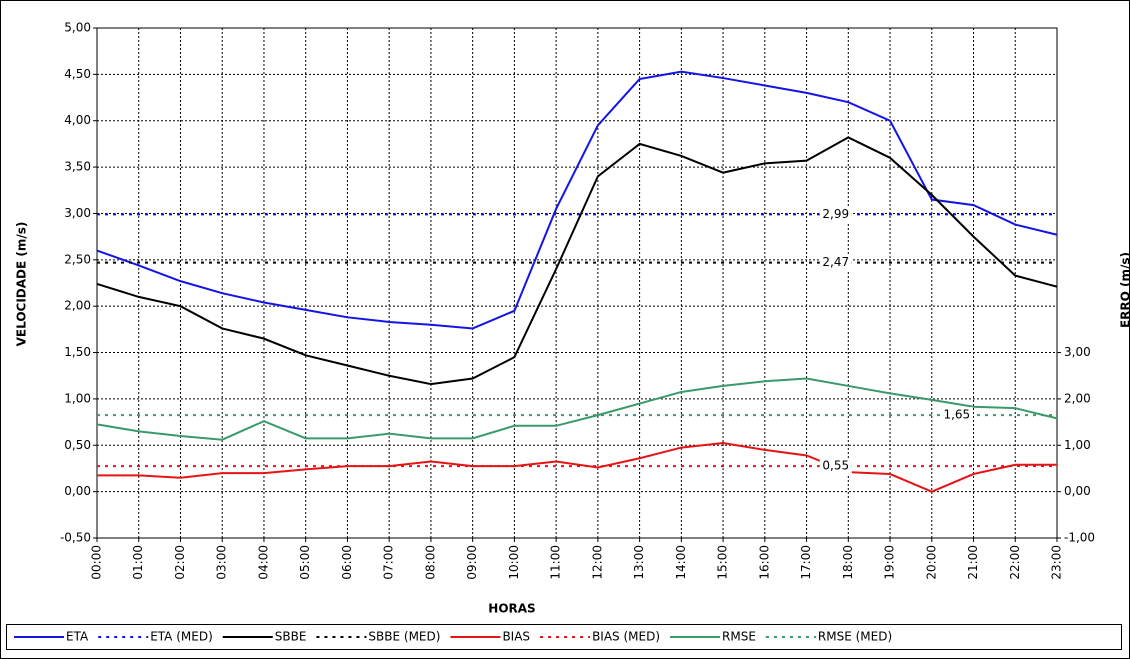 Image resolution: width=1130 pixels, height=659 pixels. What do you see at coordinates (472, 562) in the screenshot?
I see `x-tick-label: 09:00` at bounding box center [472, 562].